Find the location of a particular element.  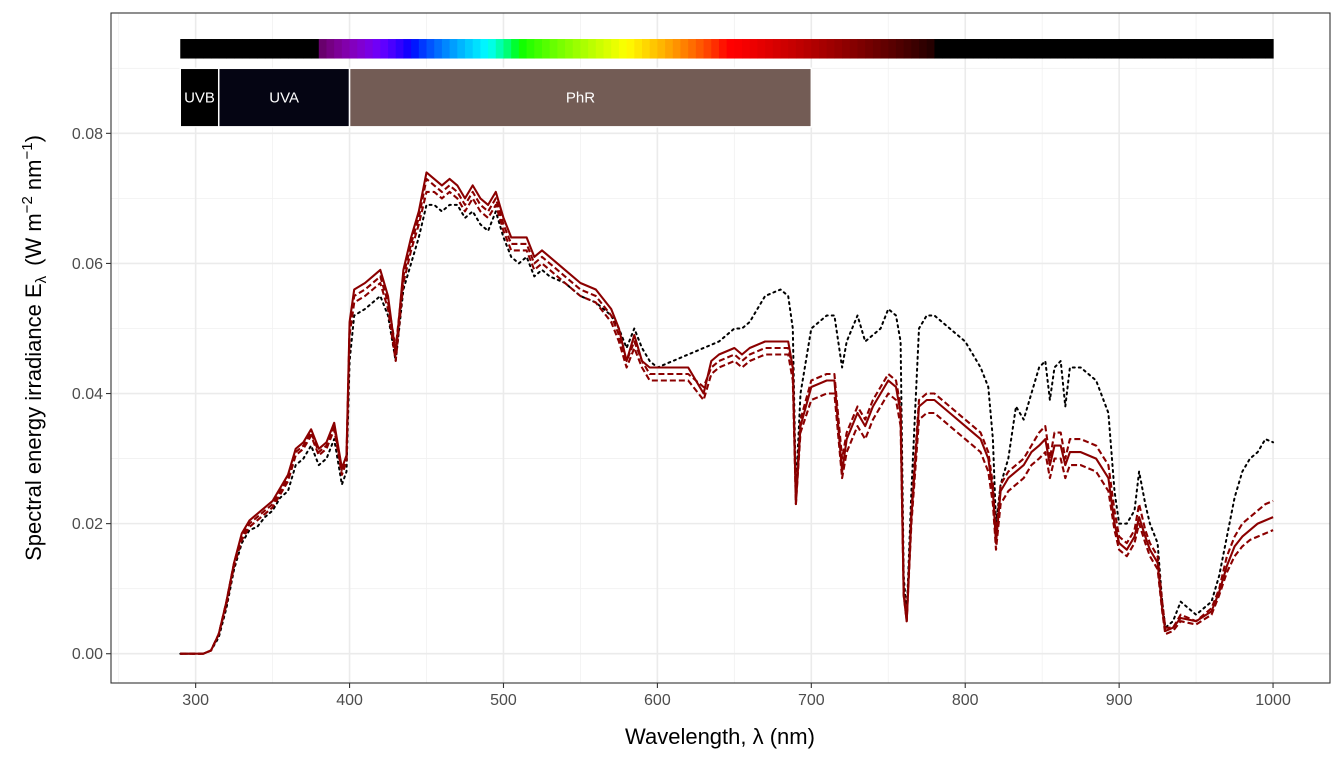

waveband-label-uvb: UVB is located at coordinates (199, 98).